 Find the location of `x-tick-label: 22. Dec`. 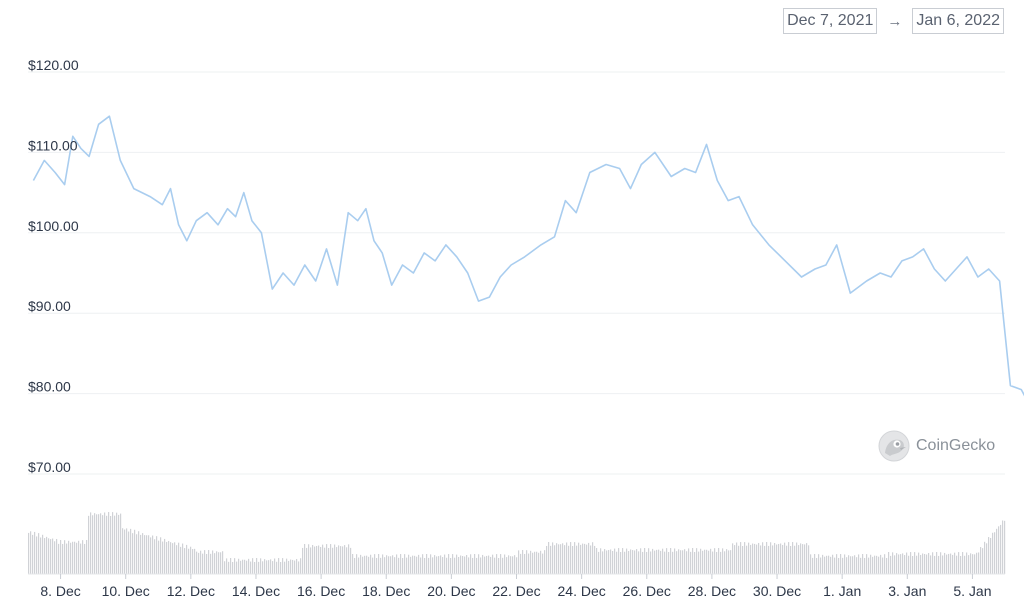

x-tick-label: 22. Dec is located at coordinates (516, 591).